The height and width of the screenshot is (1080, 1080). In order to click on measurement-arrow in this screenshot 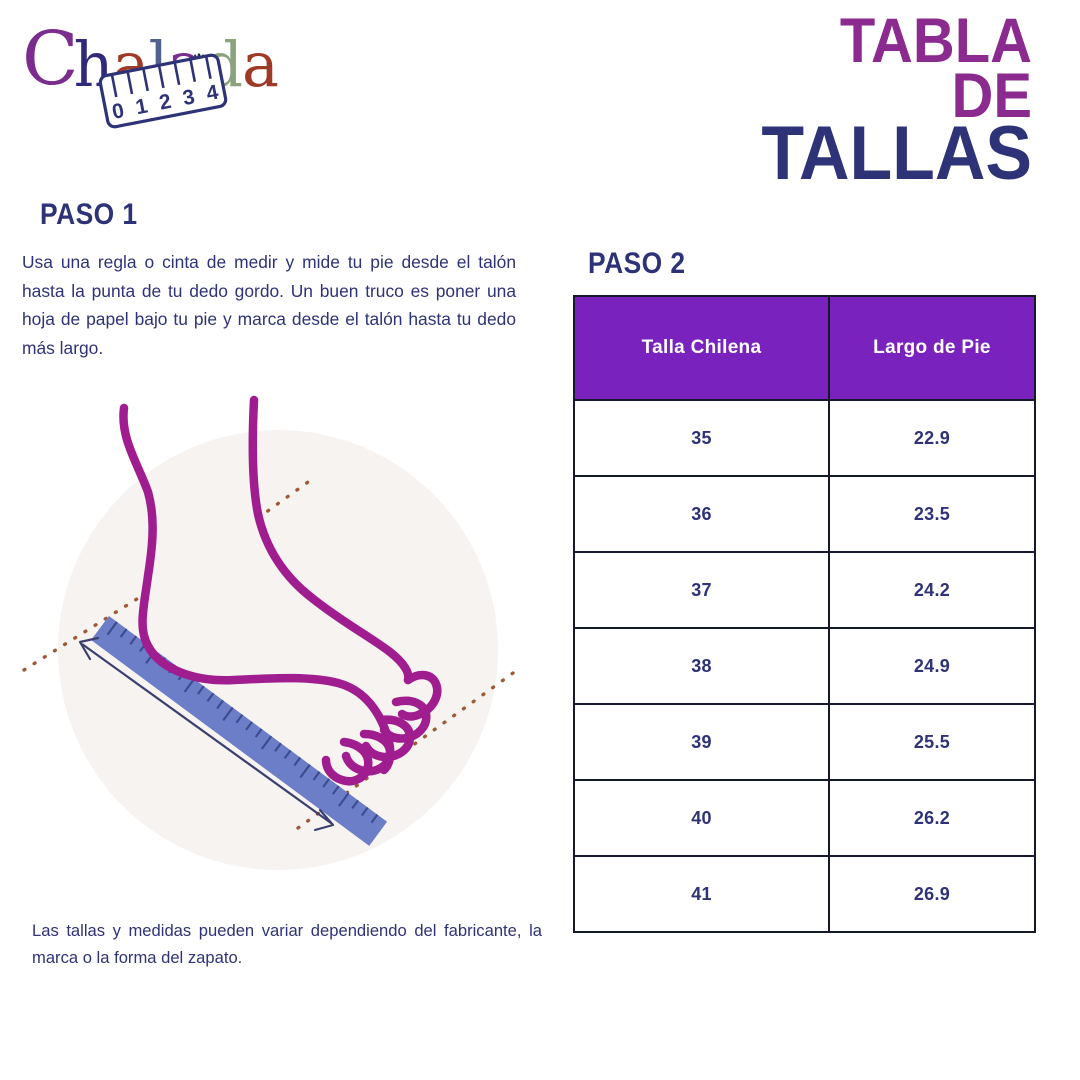, I will do `click(206, 734)`.